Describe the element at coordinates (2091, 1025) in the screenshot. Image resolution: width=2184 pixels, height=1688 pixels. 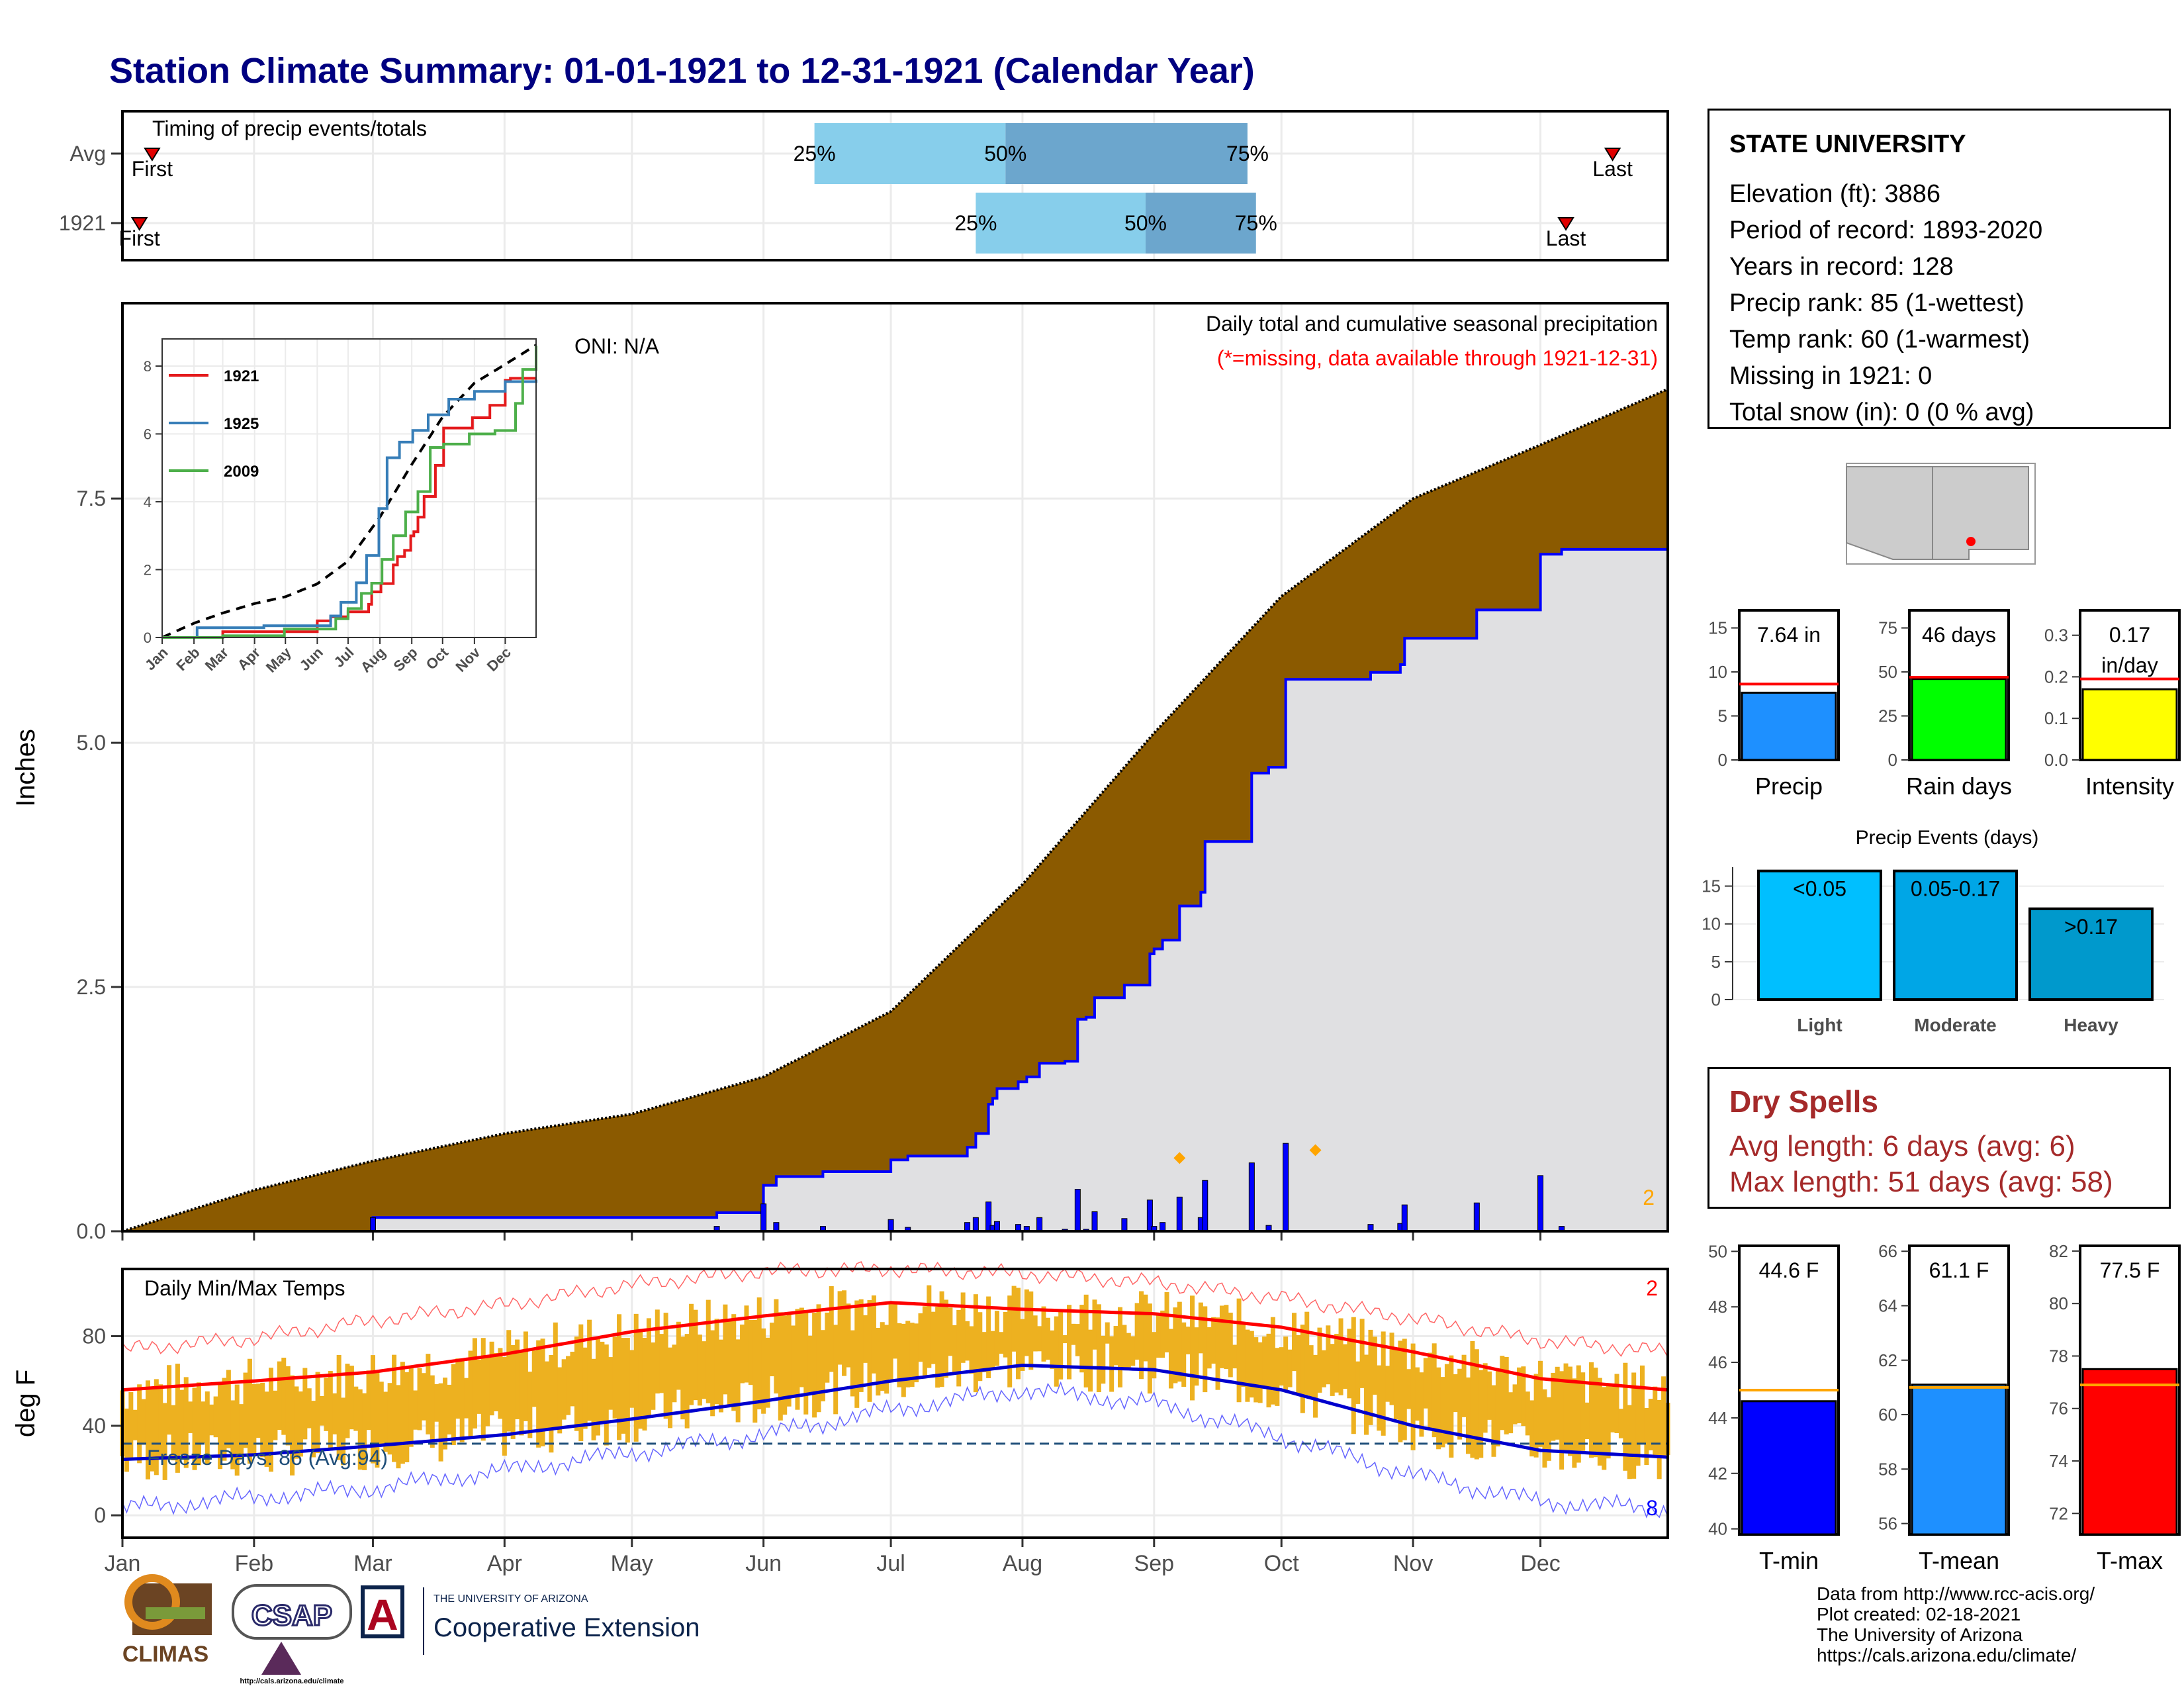
I see `precip-event-category: Heavy` at that location.